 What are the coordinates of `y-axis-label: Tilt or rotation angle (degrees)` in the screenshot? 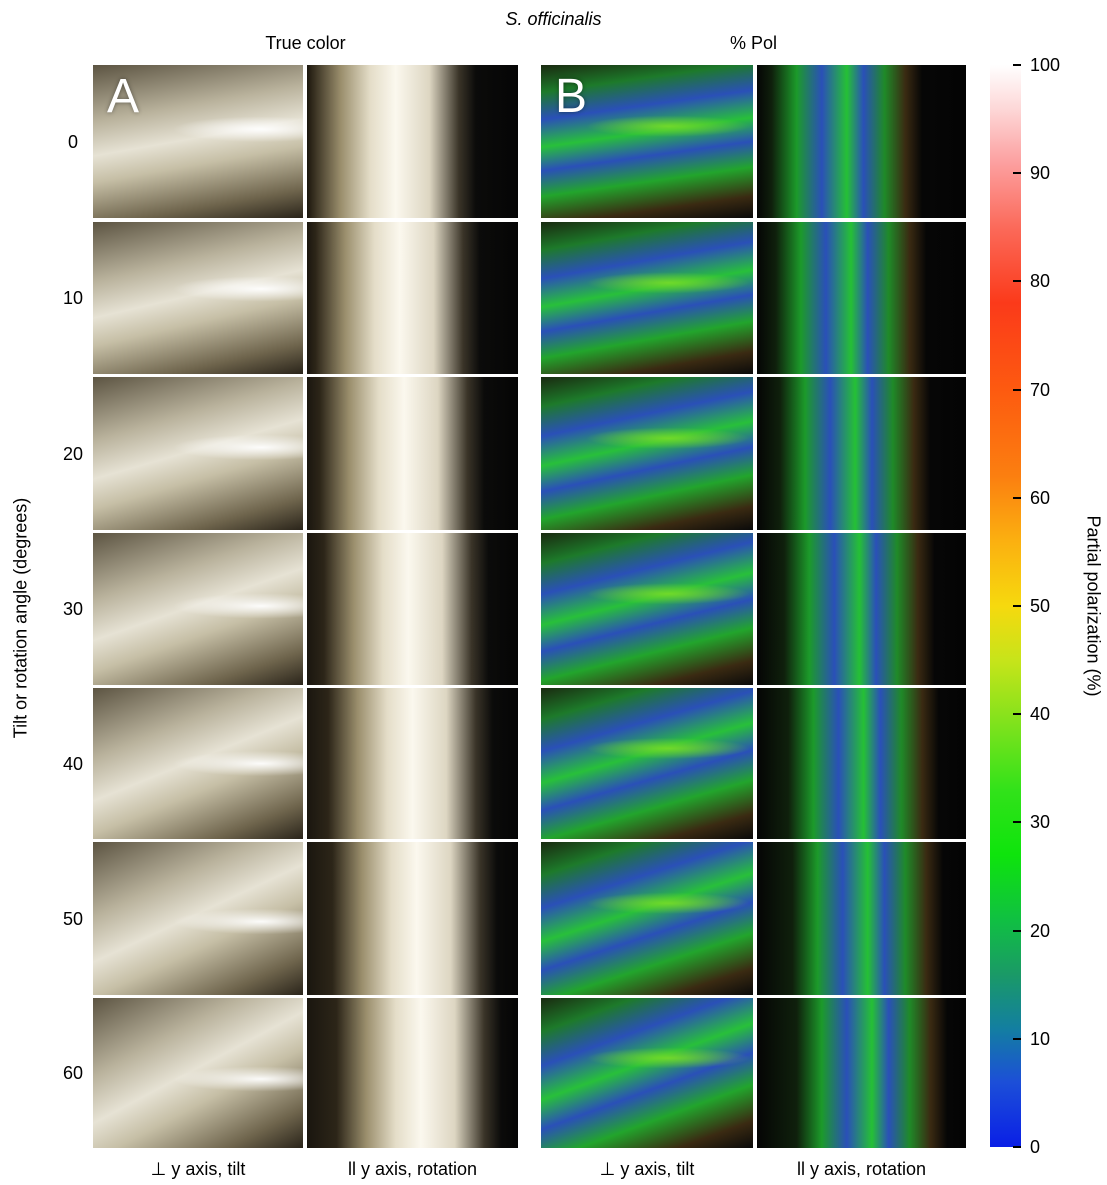 It's located at (20, 618).